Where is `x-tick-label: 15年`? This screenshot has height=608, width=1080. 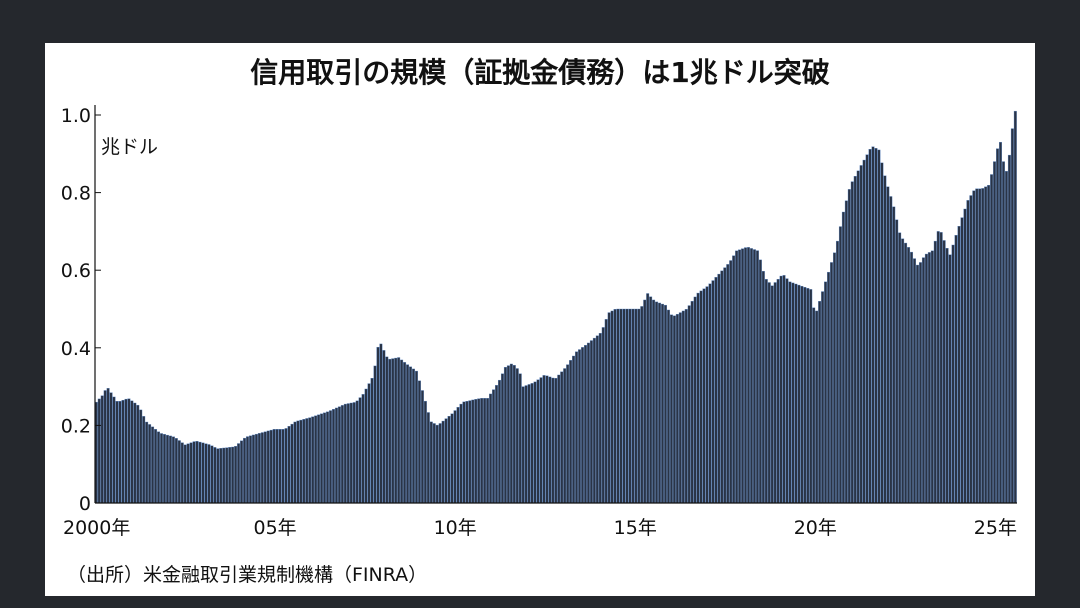
x-tick-label: 15年 is located at coordinates (635, 528).